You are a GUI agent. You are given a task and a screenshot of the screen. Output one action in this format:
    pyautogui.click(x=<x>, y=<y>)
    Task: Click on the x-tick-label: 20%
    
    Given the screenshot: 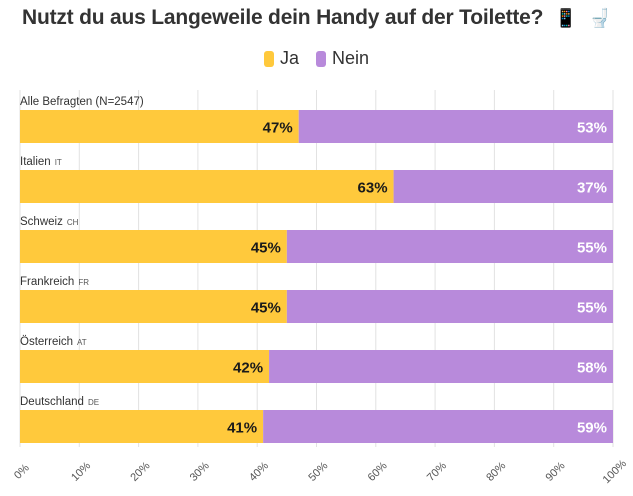 What is the action you would take?
    pyautogui.click(x=140, y=472)
    